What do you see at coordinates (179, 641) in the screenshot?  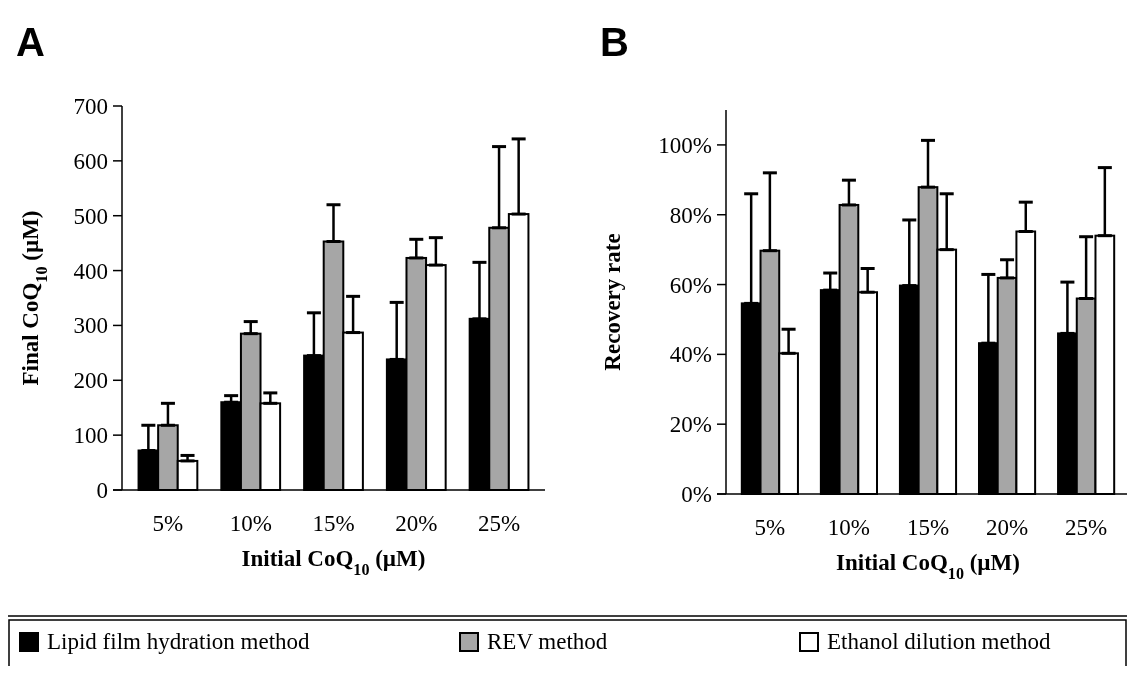 I see `legend-label: Lipid film hydration method` at bounding box center [179, 641].